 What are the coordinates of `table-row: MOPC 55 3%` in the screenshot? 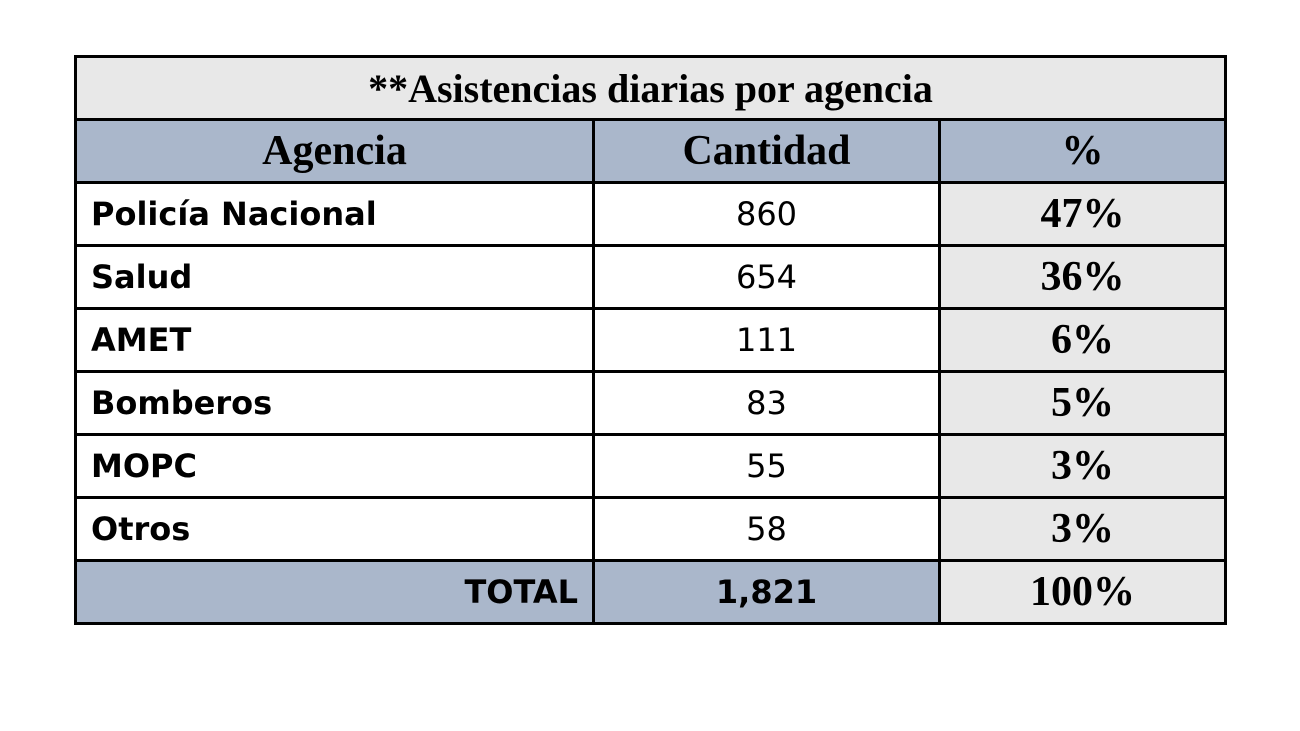 It's located at (651, 466).